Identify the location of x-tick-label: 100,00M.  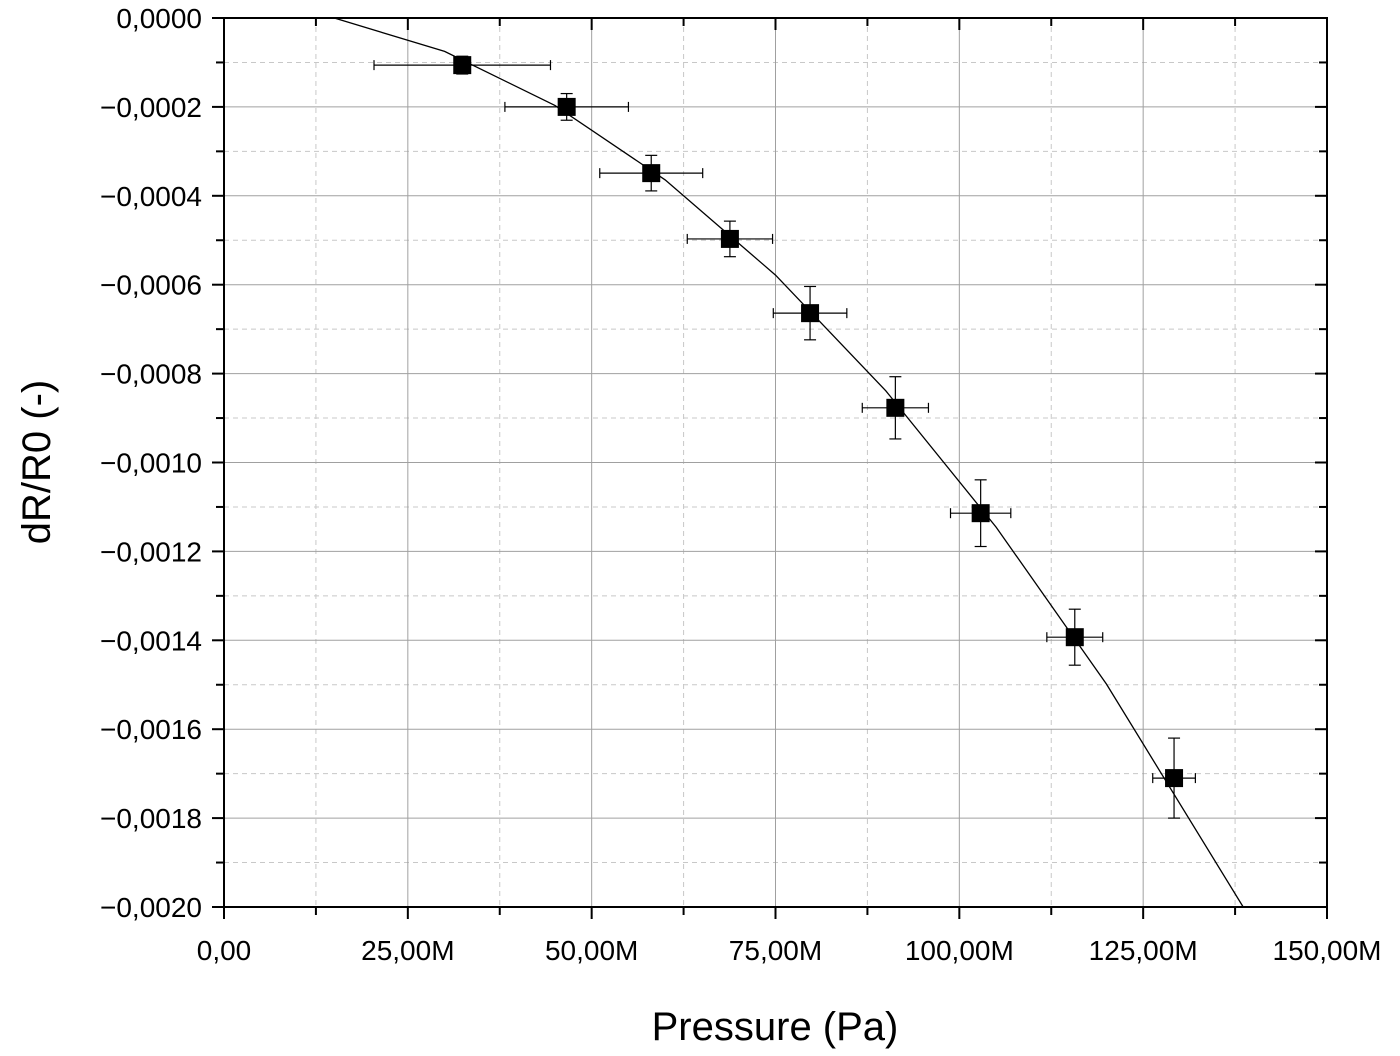
(959, 950).